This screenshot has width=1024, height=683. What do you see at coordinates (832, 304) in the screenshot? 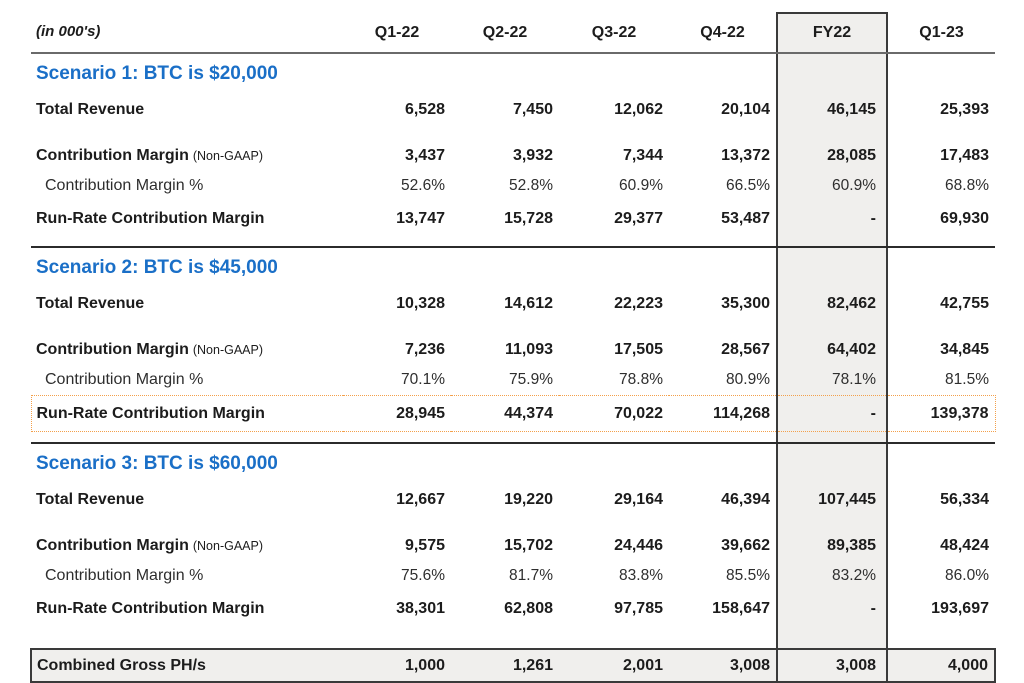
I see `value-cell: 82,462` at bounding box center [832, 304].